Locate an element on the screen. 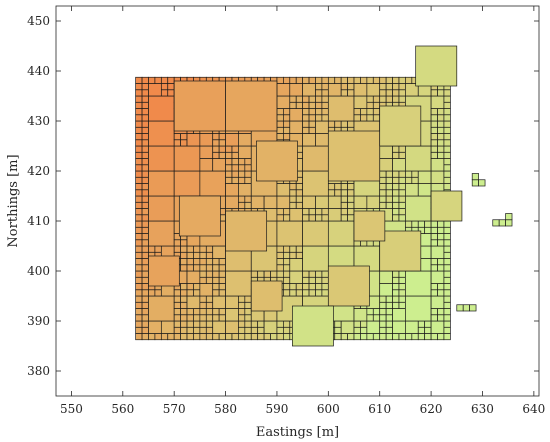  x-tick-label: 570 is located at coordinates (174, 409).